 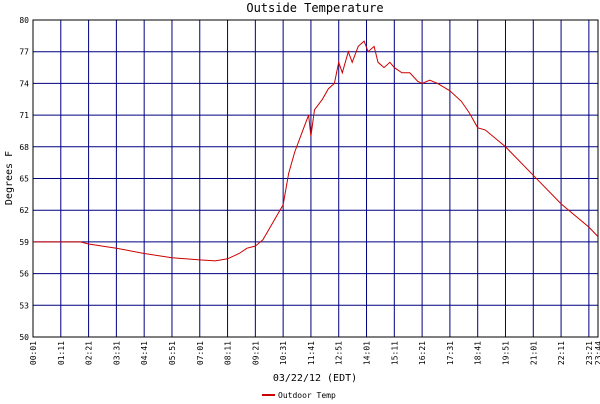 I want to click on y-axis-label: Degrees F, so click(x=9, y=178).